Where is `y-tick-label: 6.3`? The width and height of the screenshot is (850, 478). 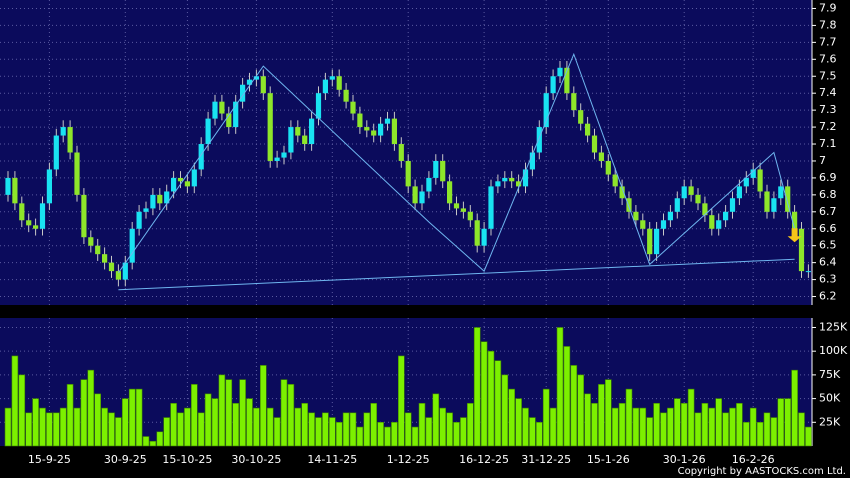 y-tick-label: 6.3 is located at coordinates (828, 279).